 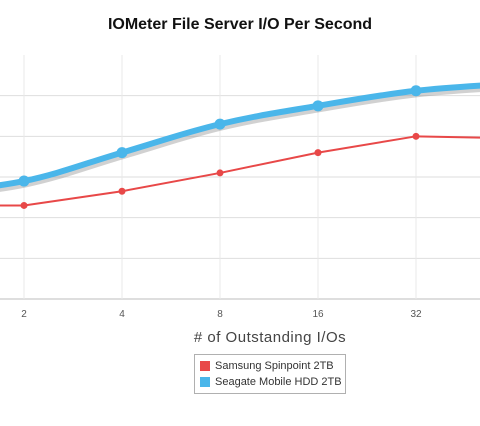 What do you see at coordinates (270, 337) in the screenshot?
I see `x-axis-label: # of Outstanding I/Os` at bounding box center [270, 337].